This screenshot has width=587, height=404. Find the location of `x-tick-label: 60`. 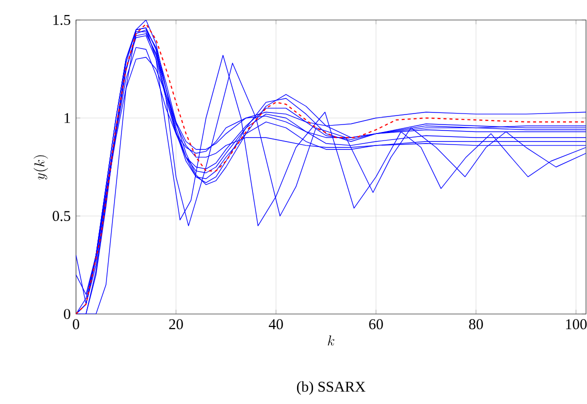

x-tick-label: 60 is located at coordinates (376, 324).